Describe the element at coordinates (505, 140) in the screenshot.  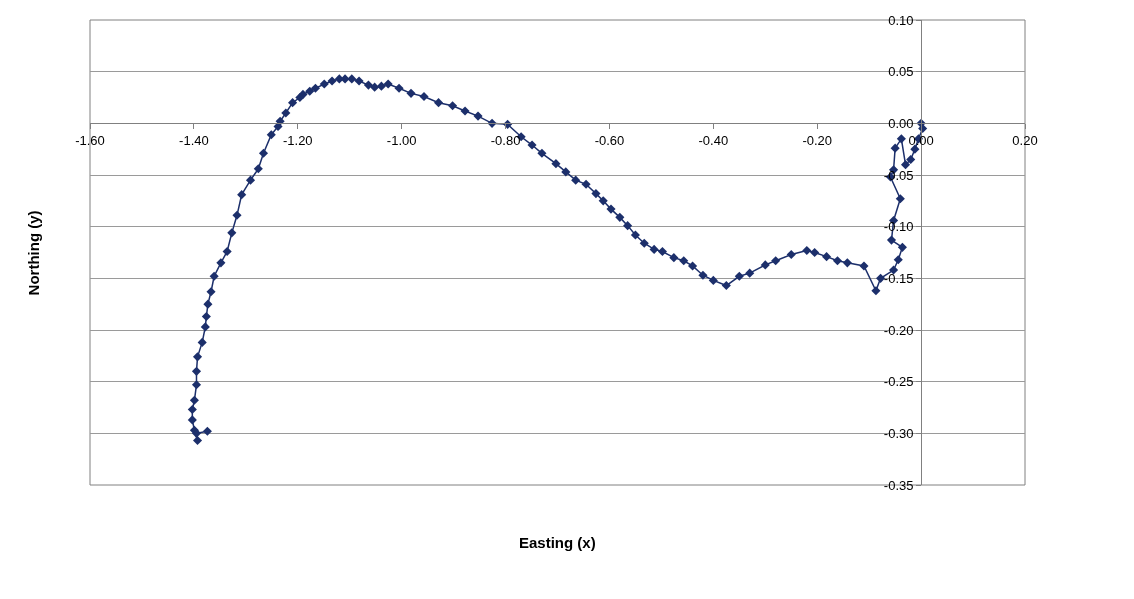
I see `x-tick-label: -0.80` at that location.